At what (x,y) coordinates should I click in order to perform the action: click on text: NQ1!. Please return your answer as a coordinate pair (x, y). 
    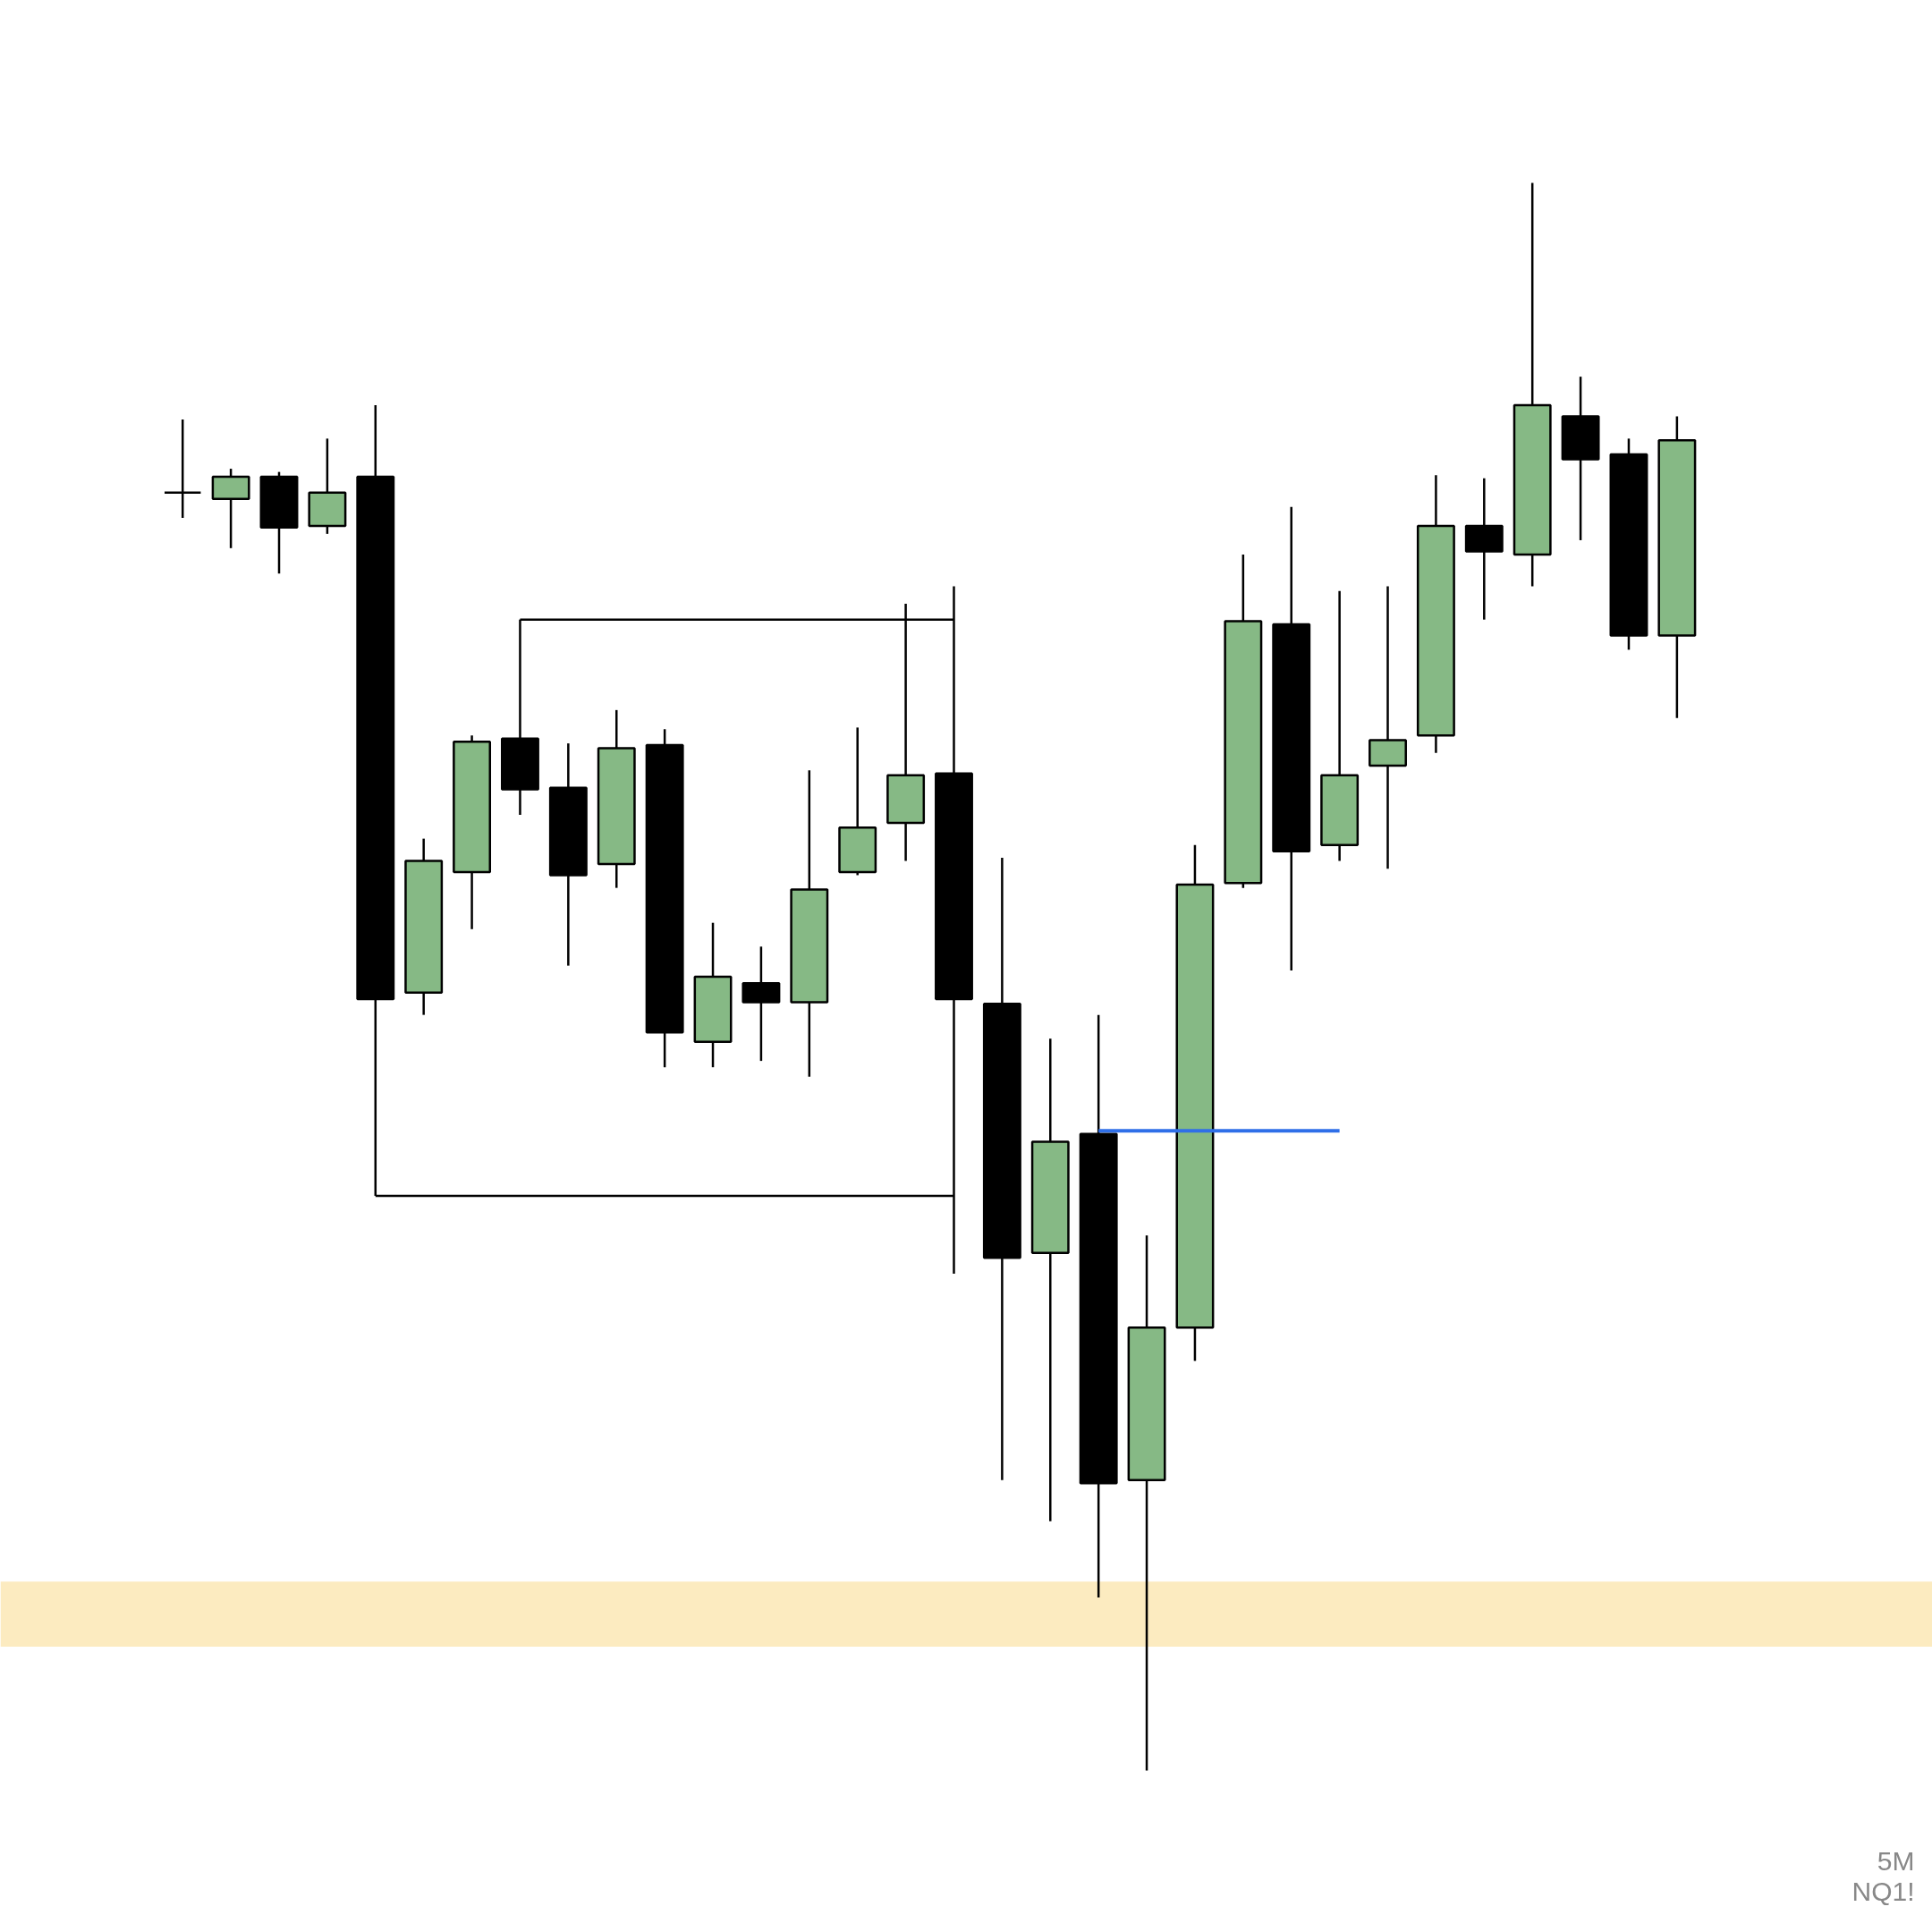
    Looking at the image, I should click on (1883, 1891).